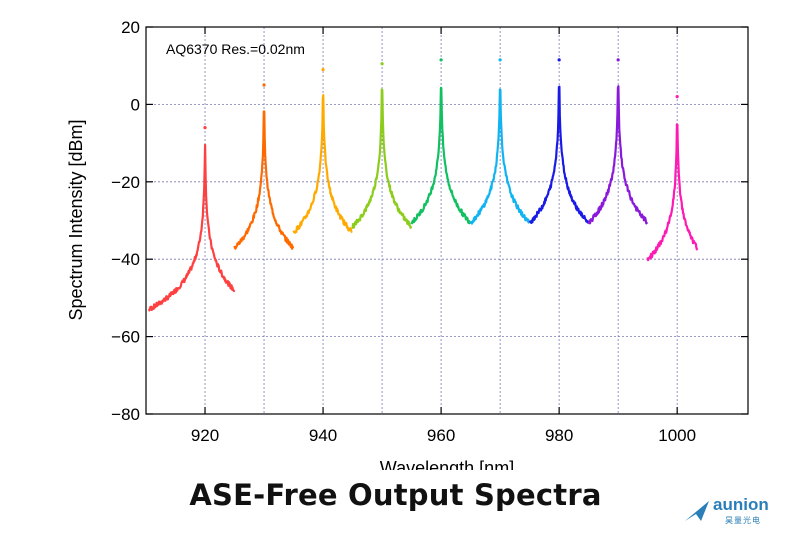 This screenshot has height=535, width=791. Describe the element at coordinates (125, 259) in the screenshot. I see `y-tick-label: −40` at that location.